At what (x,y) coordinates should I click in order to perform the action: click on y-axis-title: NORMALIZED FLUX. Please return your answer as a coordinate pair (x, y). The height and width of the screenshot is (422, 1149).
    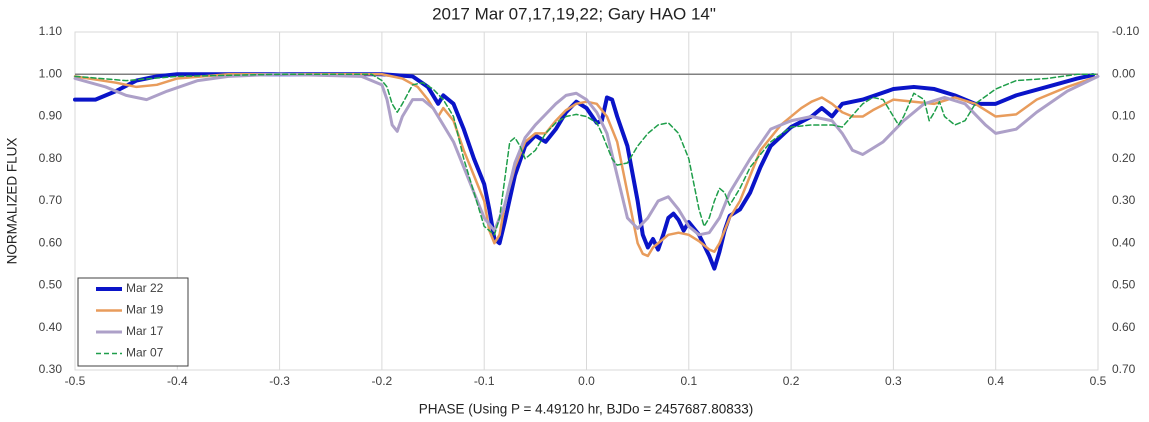
    Looking at the image, I should click on (12, 201).